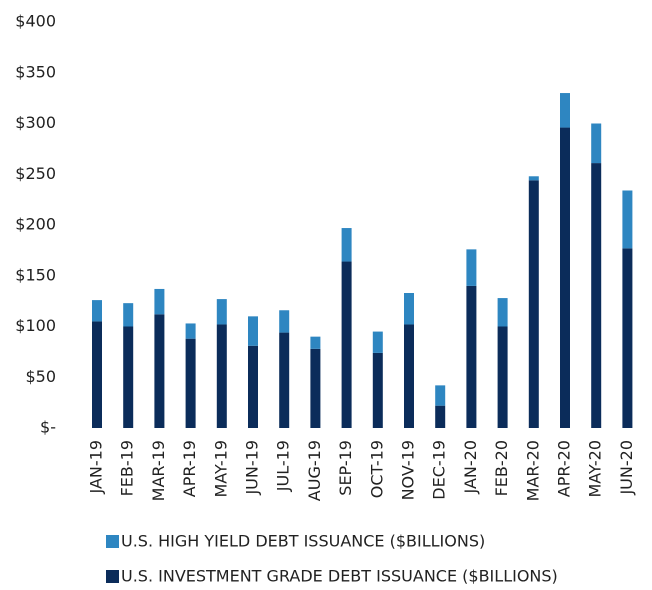 The width and height of the screenshot is (652, 590). Describe the element at coordinates (595, 469) in the screenshot. I see `x-tick-label: MAY-20` at that location.